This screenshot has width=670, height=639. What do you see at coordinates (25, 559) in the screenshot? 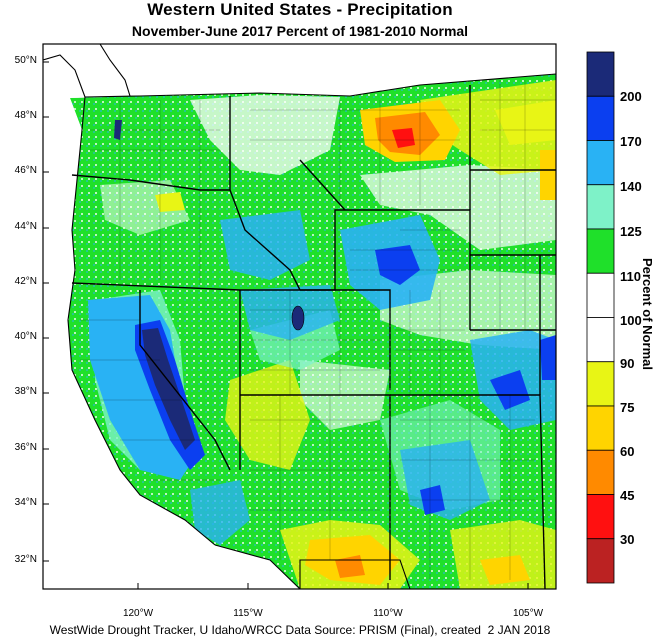
I see `lat-label-32: 32°N` at bounding box center [25, 559].